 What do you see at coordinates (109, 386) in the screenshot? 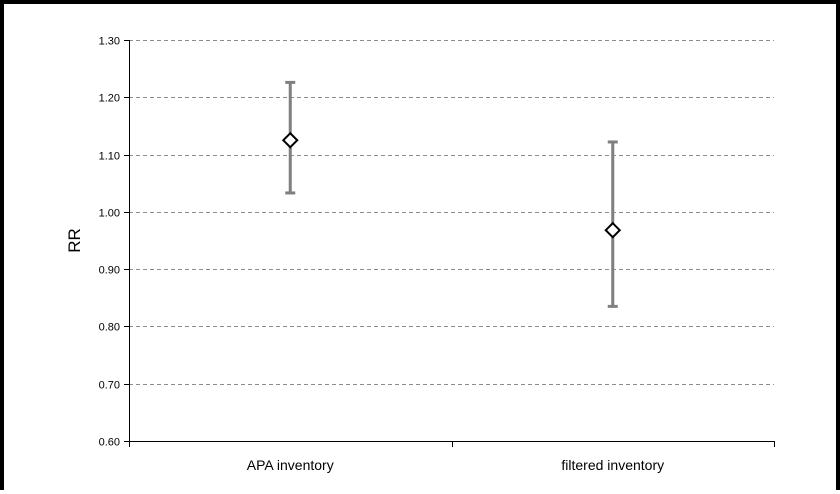
I see `y-tick-label: 0.70` at bounding box center [109, 386].